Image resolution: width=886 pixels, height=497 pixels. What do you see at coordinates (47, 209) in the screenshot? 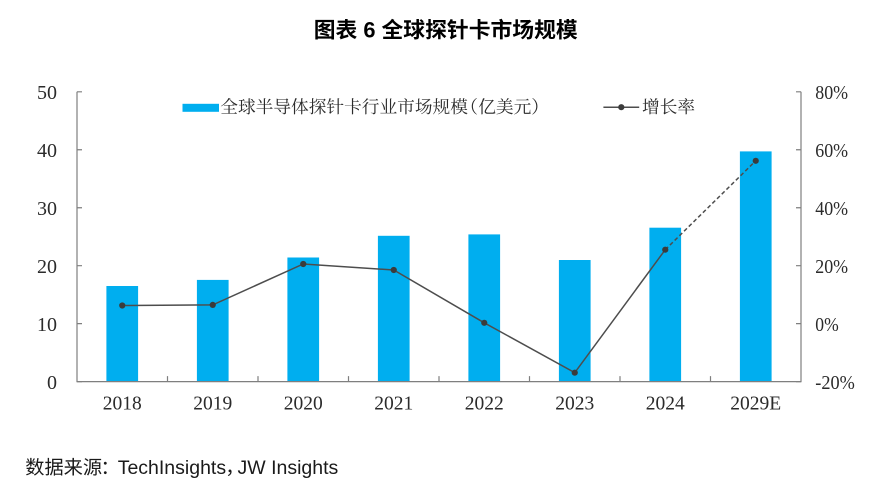
I see `svg-text: 30` at bounding box center [47, 209].